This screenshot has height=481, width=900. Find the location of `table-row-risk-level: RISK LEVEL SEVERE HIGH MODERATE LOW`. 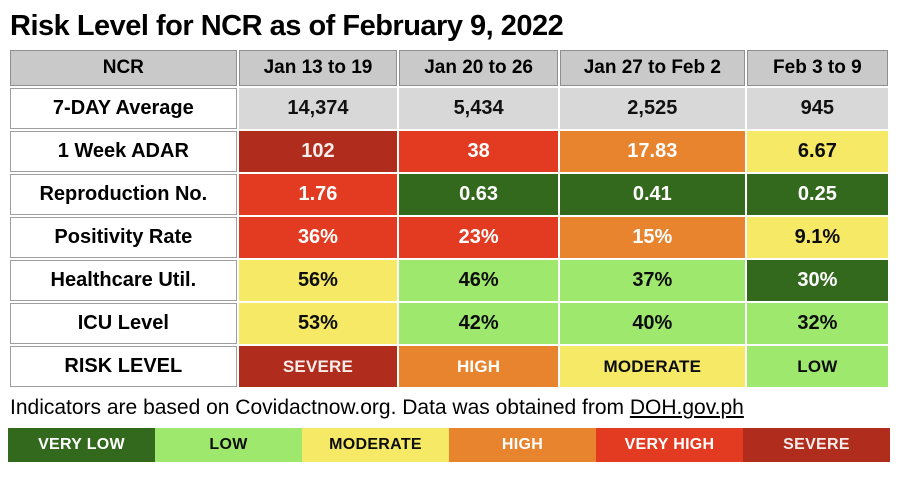

table-row-risk-level: RISK LEVEL SEVERE HIGH MODERATE LOW is located at coordinates (449, 367).